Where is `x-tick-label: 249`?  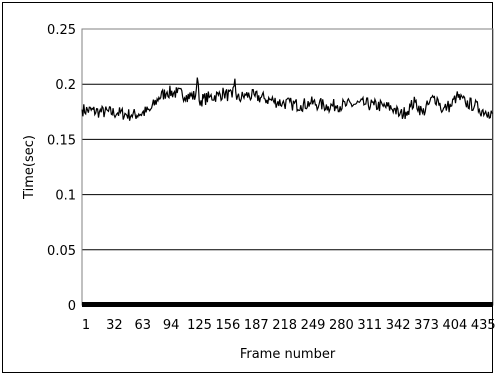 x-tick-label: 249 is located at coordinates (313, 325).